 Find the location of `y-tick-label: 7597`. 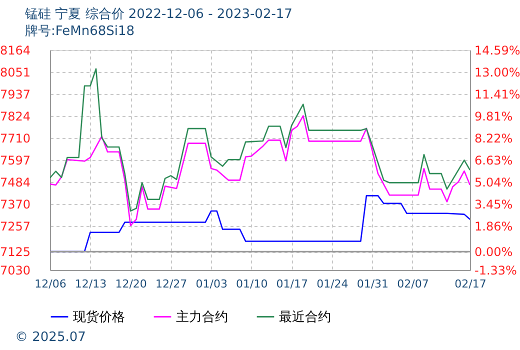

y-tick-label: 7597 is located at coordinates (15, 161).